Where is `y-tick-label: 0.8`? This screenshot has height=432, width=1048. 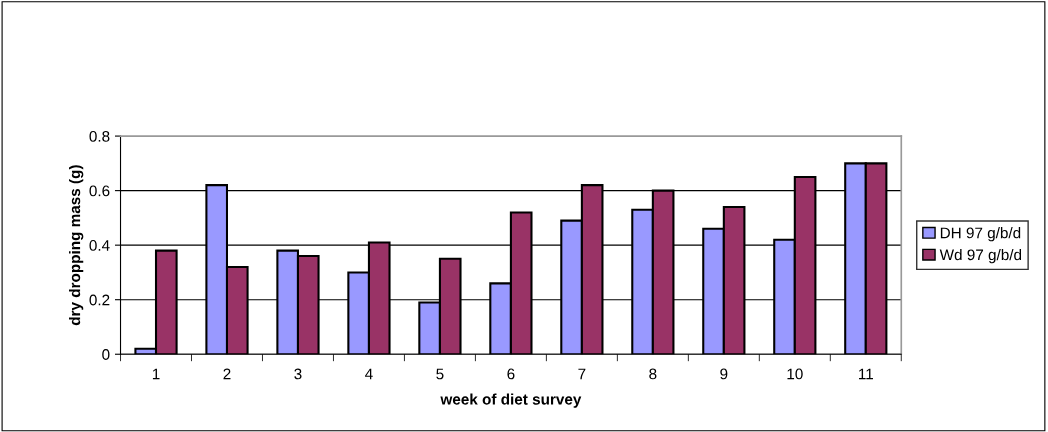 y-tick-label: 0.8 is located at coordinates (99, 136).